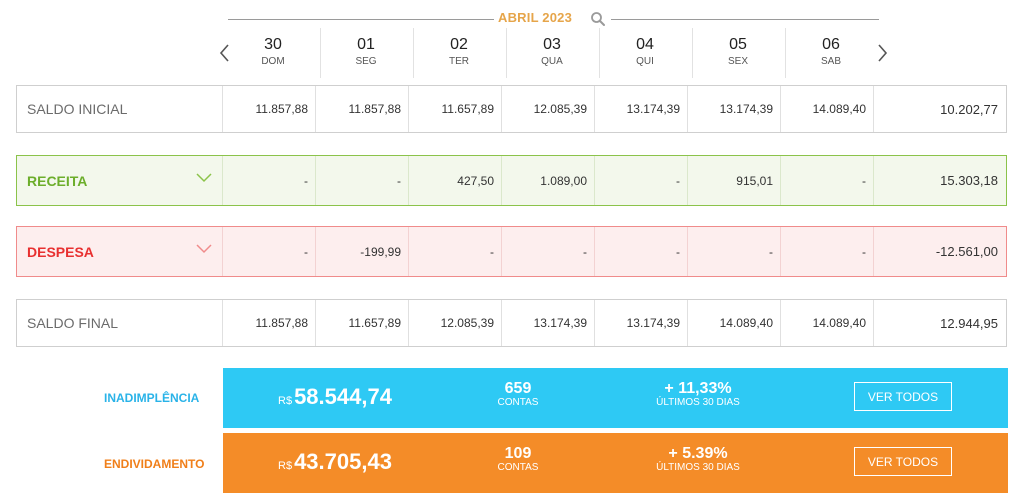 The width and height of the screenshot is (1027, 501). I want to click on endividamento-pct: + 5.39% ÚLTIMOS 30 DIAS, so click(698, 459).